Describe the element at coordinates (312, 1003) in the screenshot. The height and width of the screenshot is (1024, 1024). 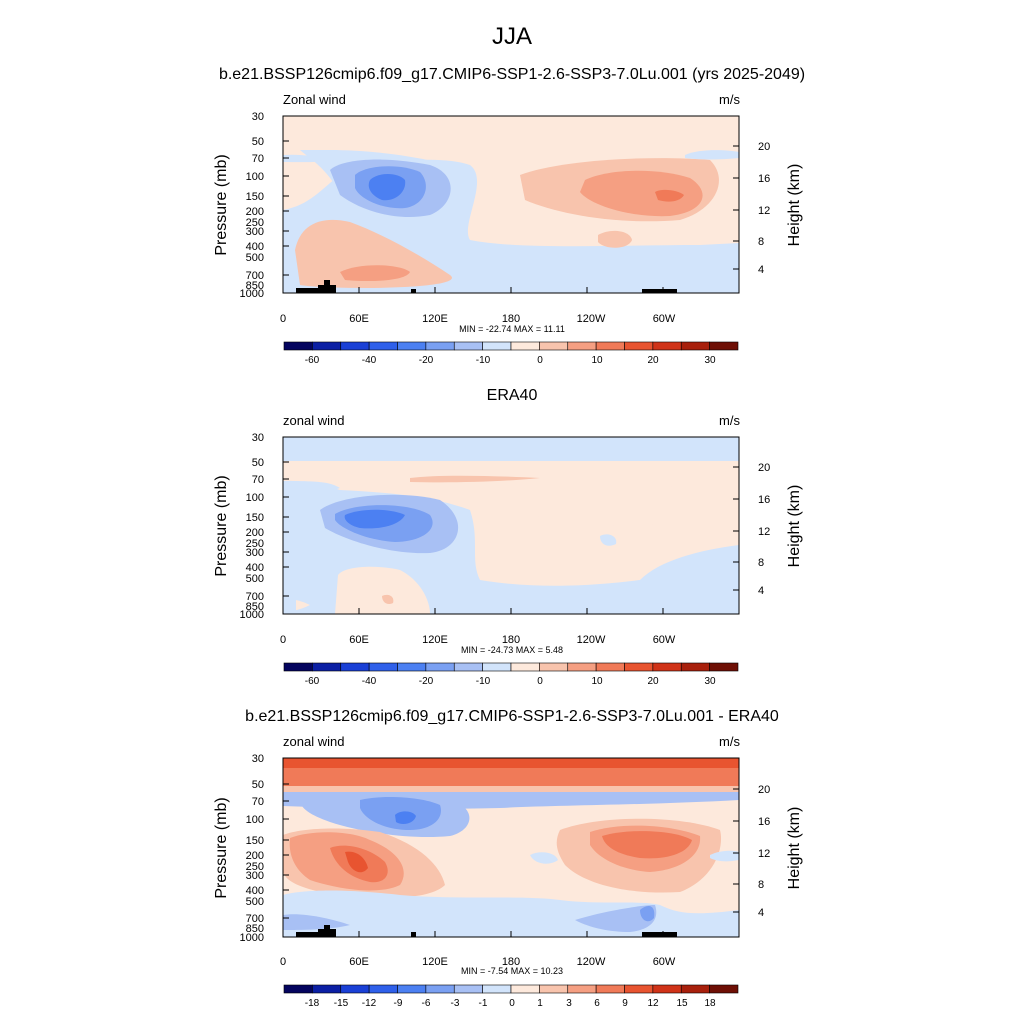
I see `colorbar-tick: -18` at that location.